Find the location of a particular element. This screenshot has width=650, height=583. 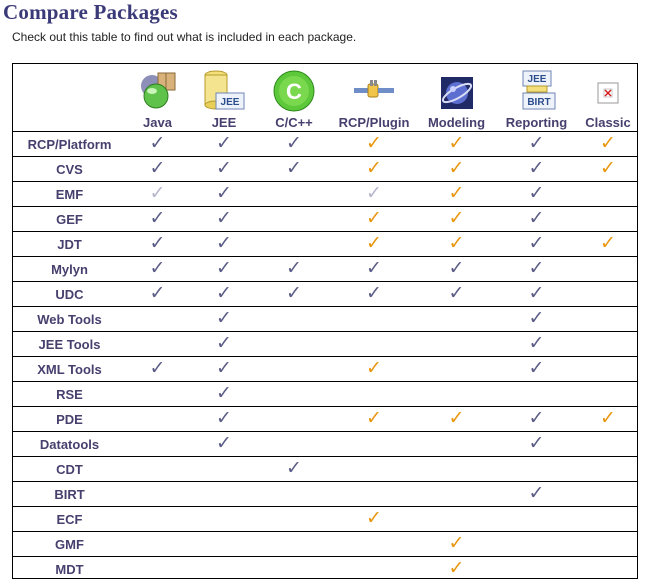

svg-text: C is located at coordinates (294, 91).